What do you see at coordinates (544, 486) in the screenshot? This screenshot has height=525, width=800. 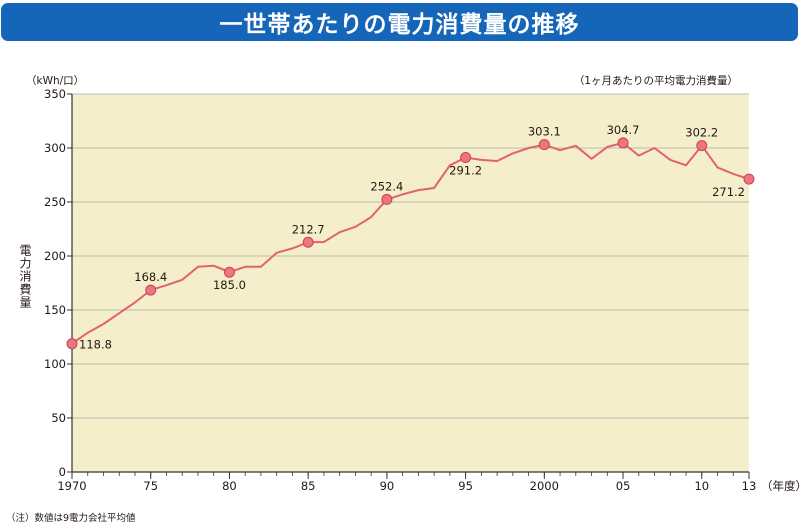 I see `x-tick-label: 2000` at bounding box center [544, 486].